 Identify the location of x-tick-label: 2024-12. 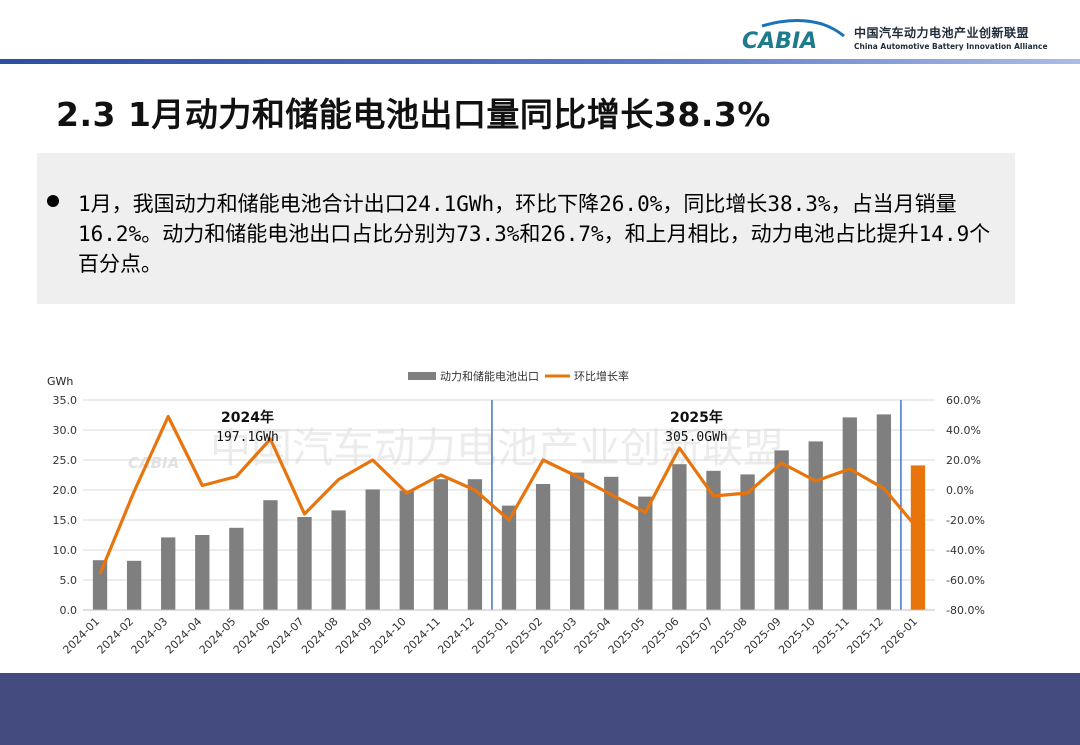
(456, 636).